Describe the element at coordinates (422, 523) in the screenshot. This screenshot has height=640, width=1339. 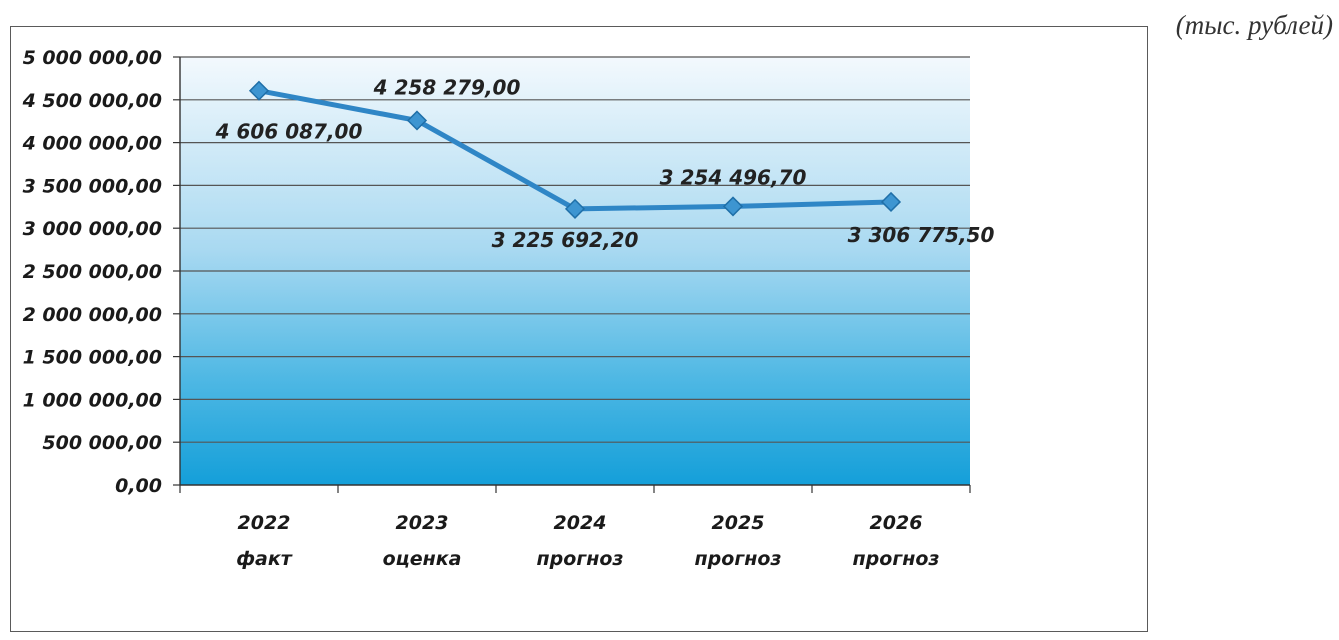
I see `x-tick-label: 2023` at that location.